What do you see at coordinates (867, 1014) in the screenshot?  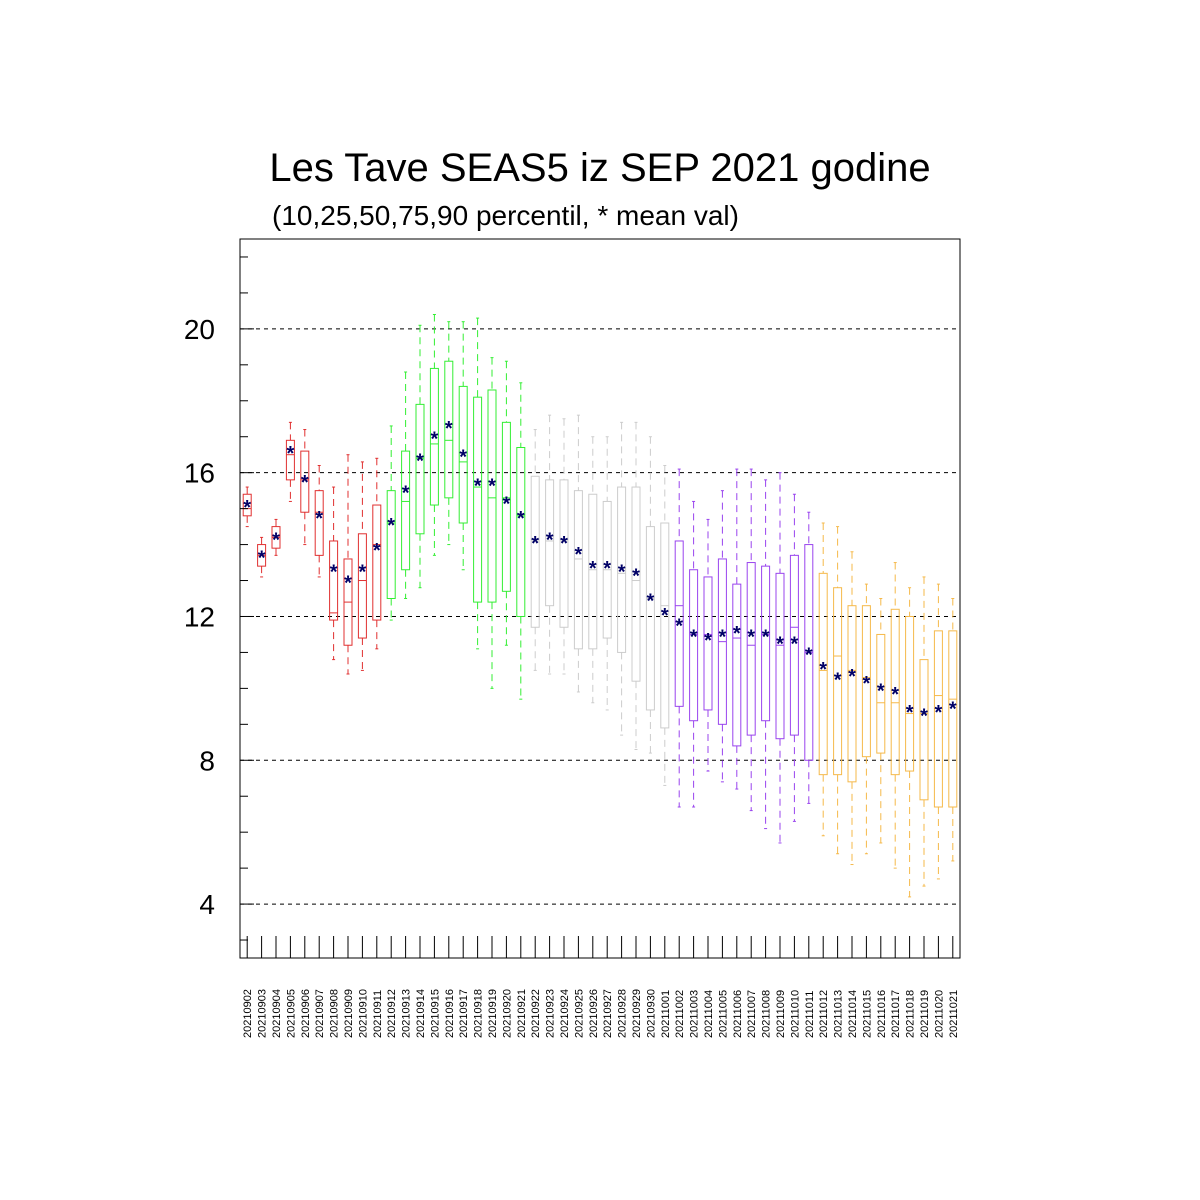 I see `x-tick-label: 20211015` at bounding box center [867, 1014].